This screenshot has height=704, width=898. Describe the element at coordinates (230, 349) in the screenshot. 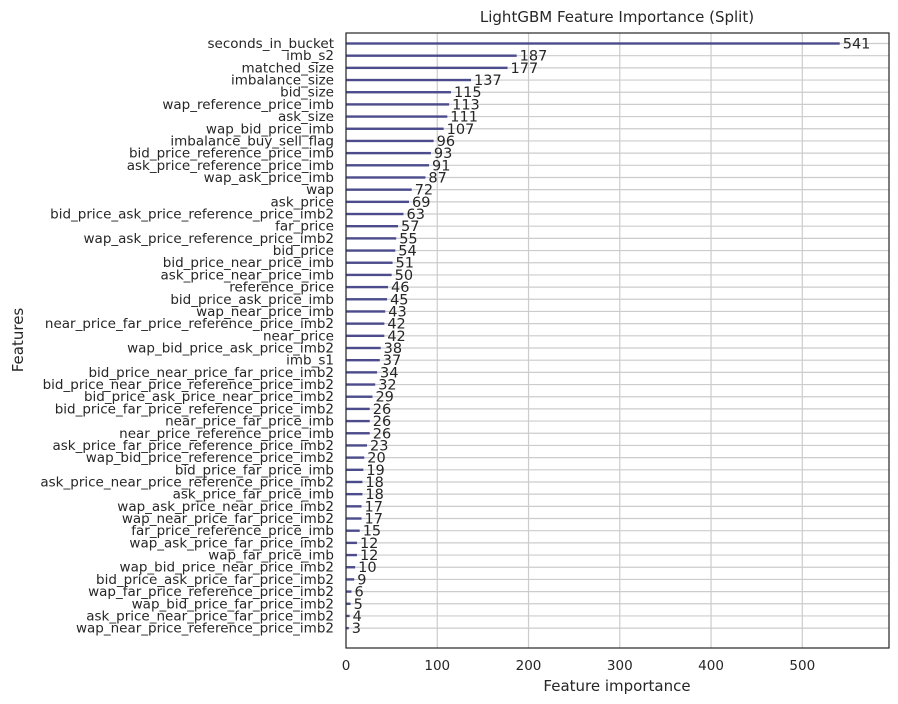

I see `y-tick-label-wap_bid_price_ask_price_imb2: wap_bid_price_ask_price_imb2` at that location.